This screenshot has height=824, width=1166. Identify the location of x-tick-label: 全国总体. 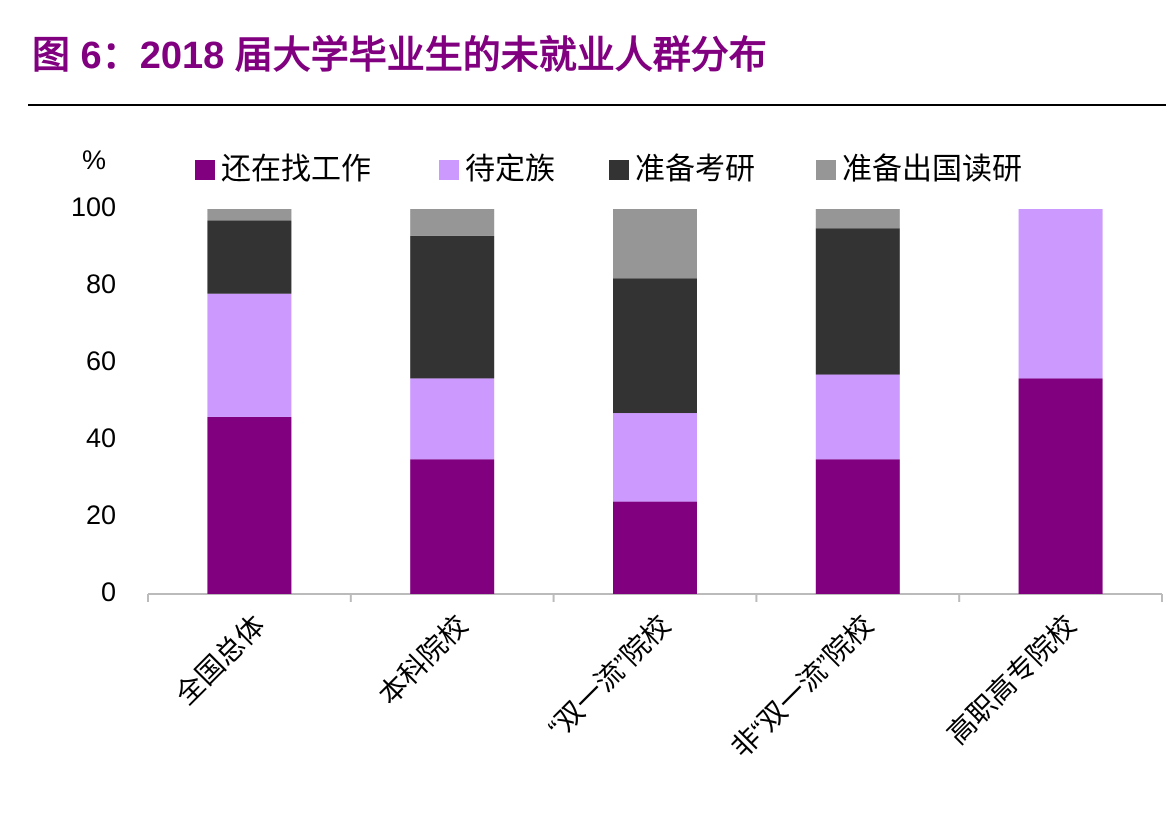
(220, 660).